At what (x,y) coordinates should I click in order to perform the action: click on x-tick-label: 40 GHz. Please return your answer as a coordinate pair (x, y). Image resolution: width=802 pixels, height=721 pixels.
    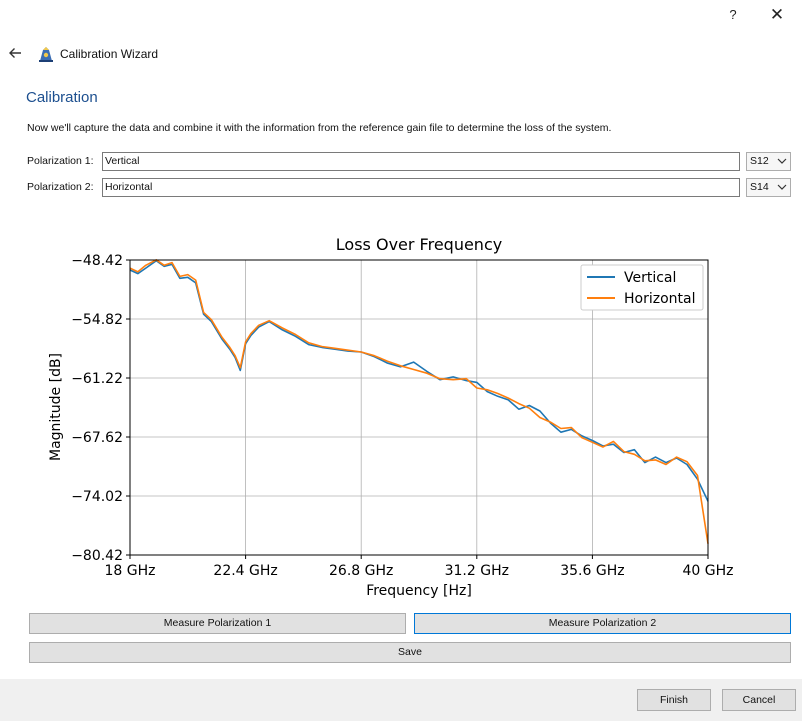
    Looking at the image, I should click on (708, 571).